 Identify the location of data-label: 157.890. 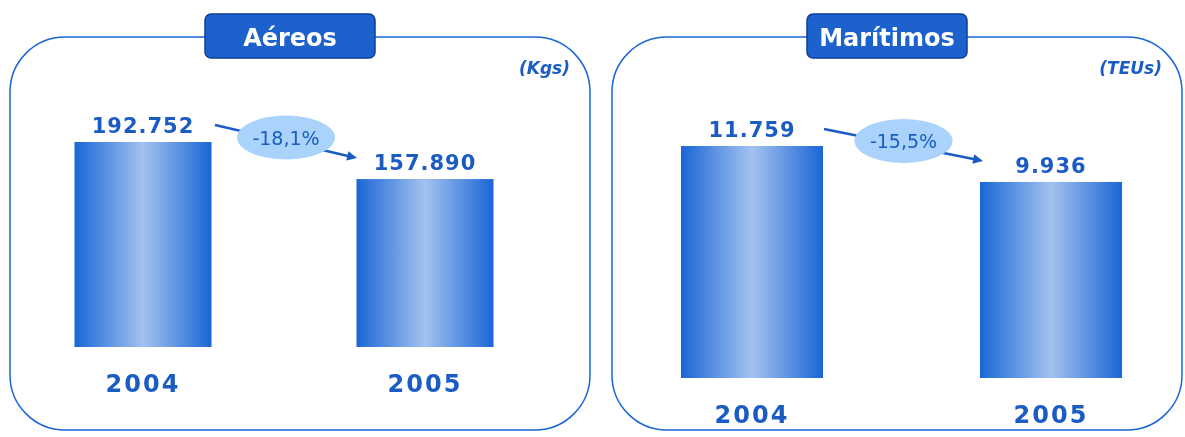
(425, 163).